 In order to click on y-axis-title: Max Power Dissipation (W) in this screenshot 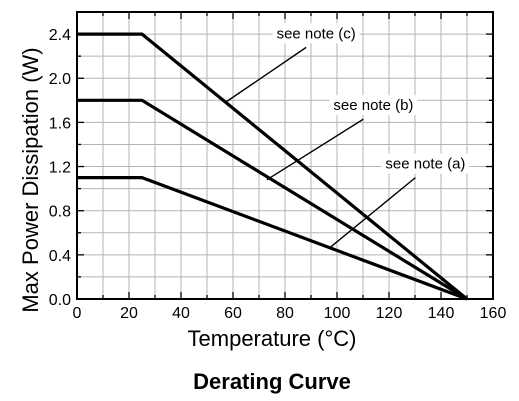, I will do `click(30, 179)`.